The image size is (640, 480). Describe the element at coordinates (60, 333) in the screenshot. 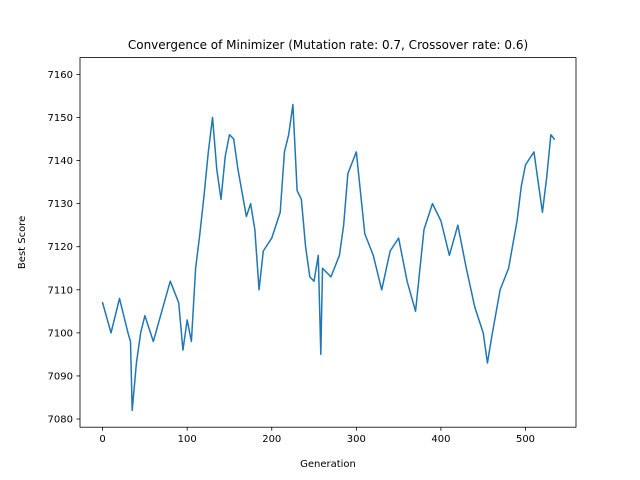

I see `y-tick-label: 7100` at that location.